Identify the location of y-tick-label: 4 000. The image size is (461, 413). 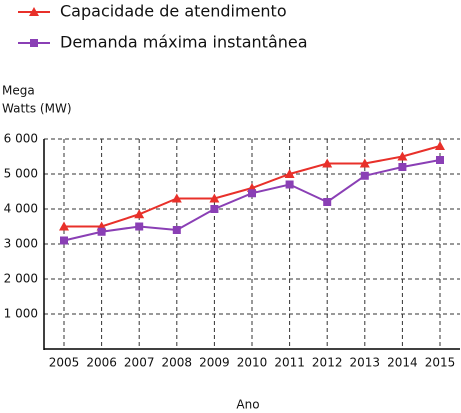
(21, 209).